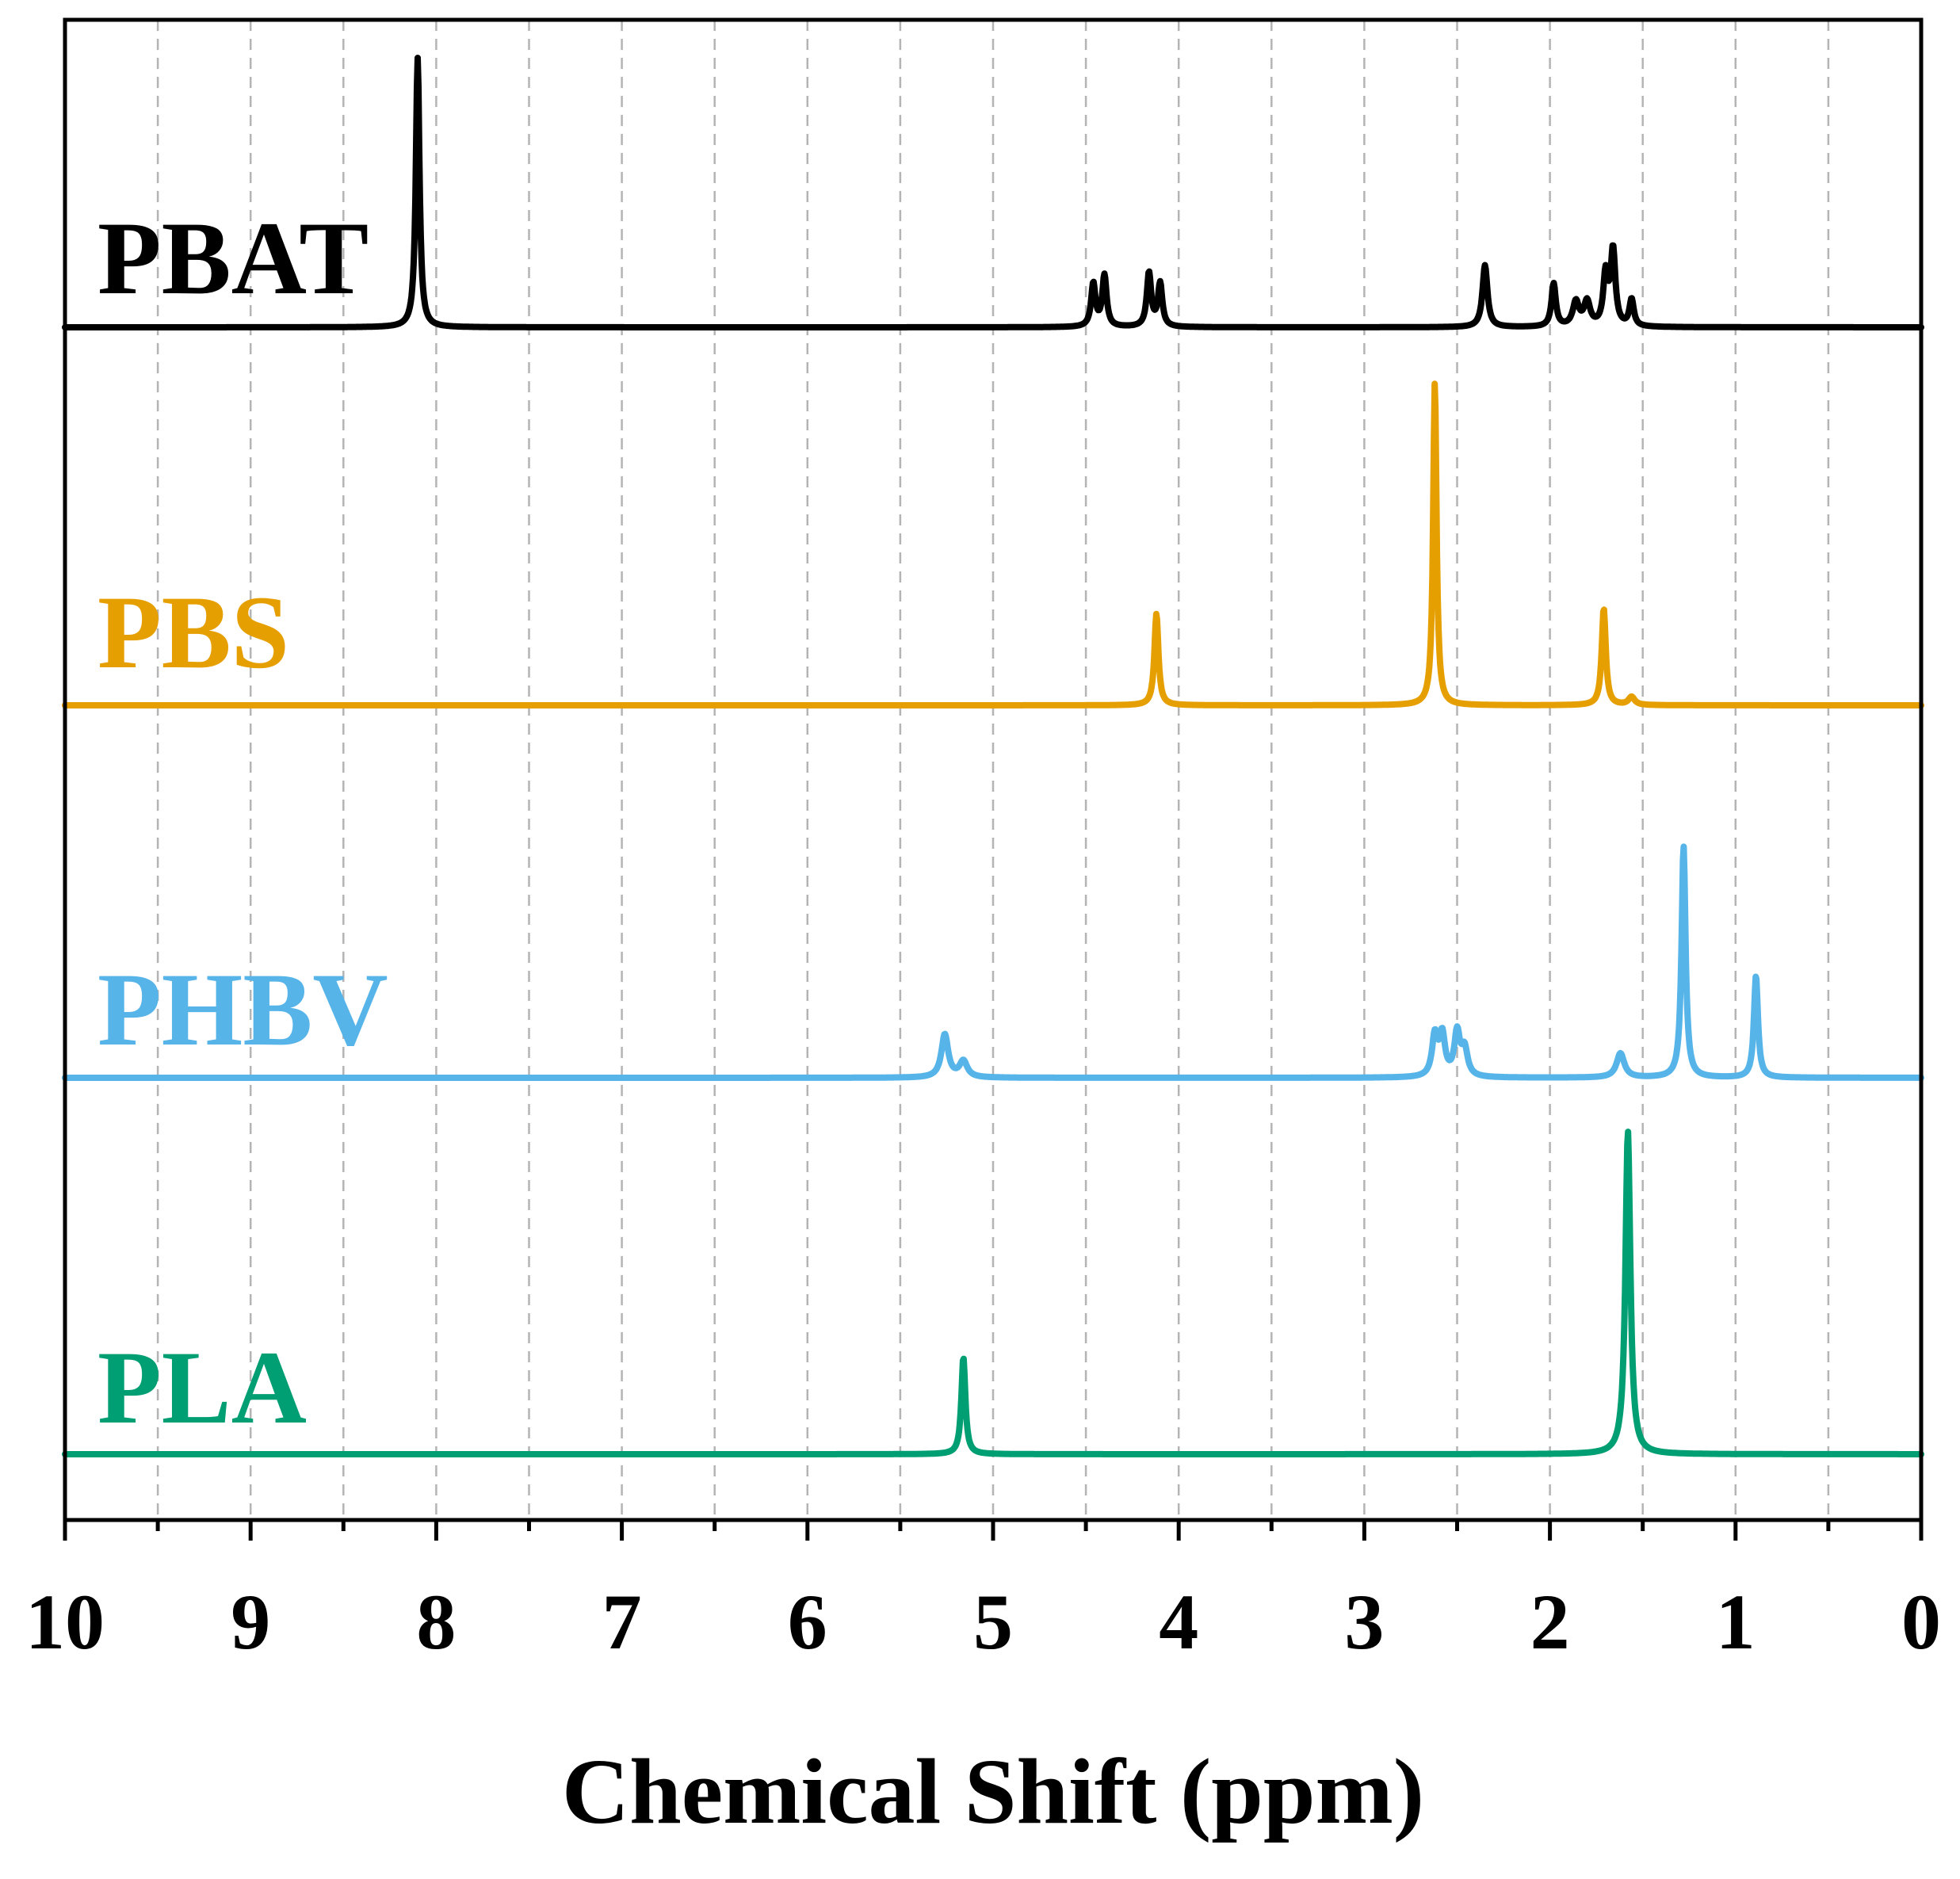 This screenshot has height=1879, width=1960. What do you see at coordinates (994, 1530) in the screenshot?
I see `x-axis-ticks` at bounding box center [994, 1530].